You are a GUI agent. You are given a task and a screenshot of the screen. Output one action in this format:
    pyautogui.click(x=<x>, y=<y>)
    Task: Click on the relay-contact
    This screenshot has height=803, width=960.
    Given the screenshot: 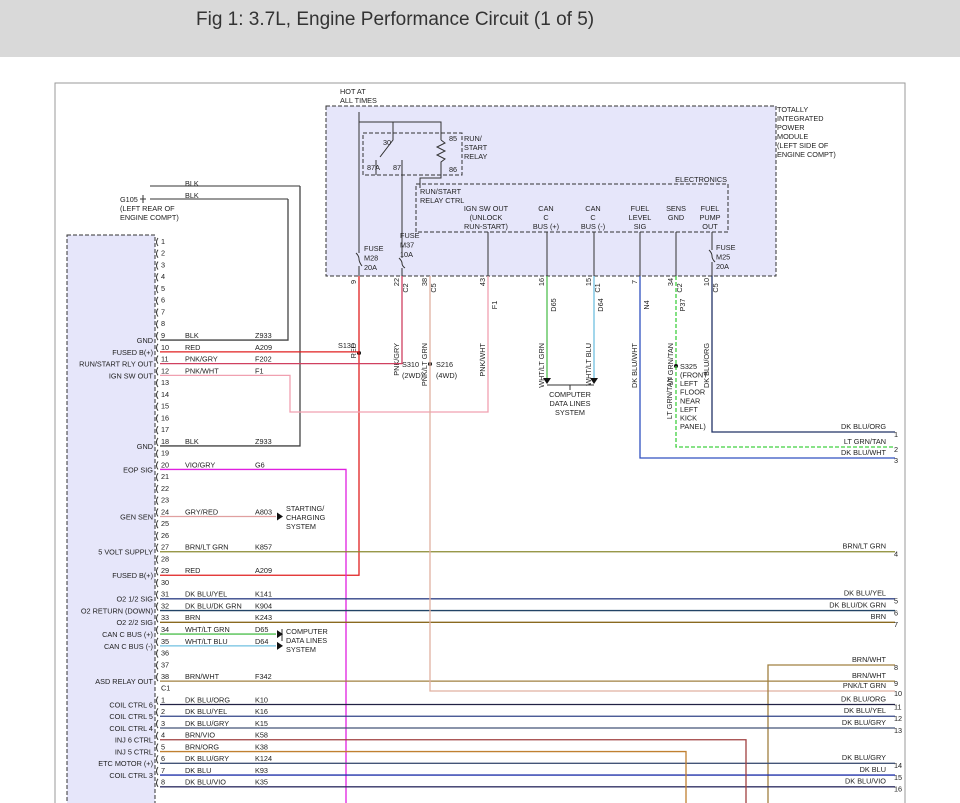 What is the action you would take?
    pyautogui.click(x=389, y=218)
    